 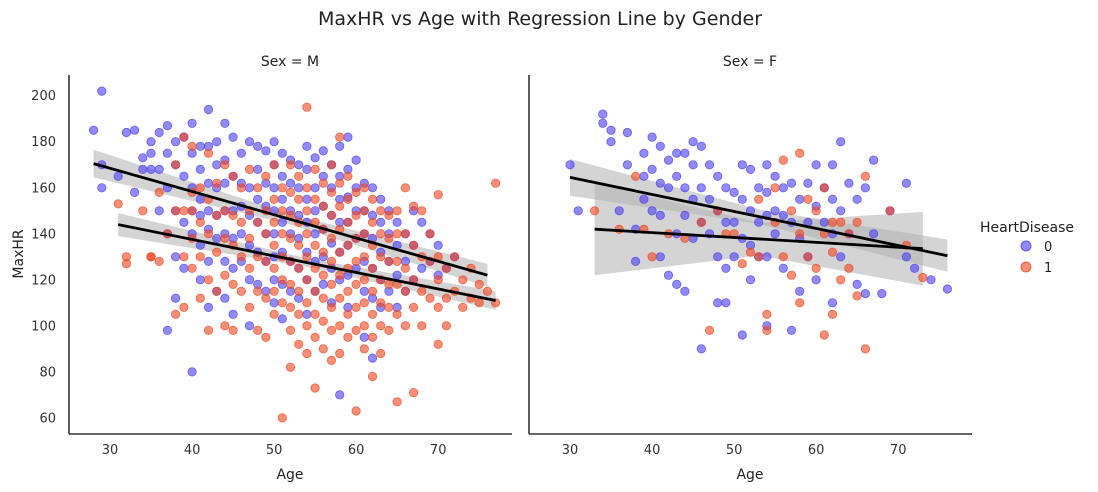 I want to click on legend-label-0: 0, so click(x=1048, y=247).